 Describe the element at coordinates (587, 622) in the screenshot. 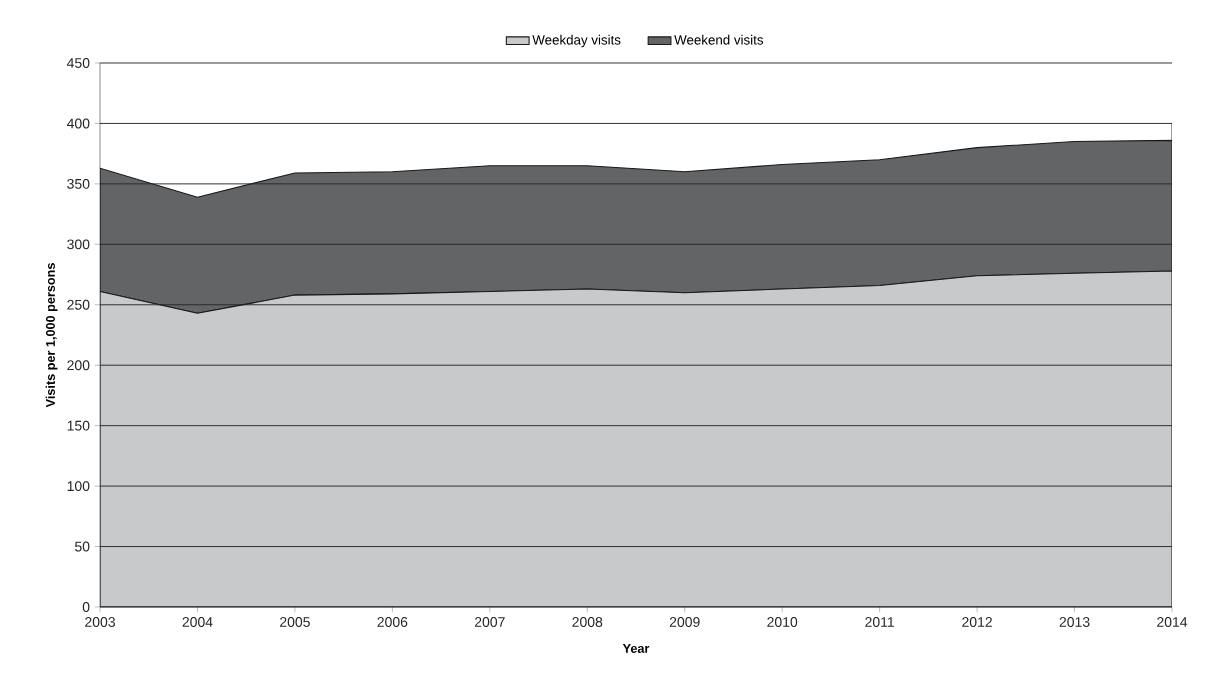

I see `x-tick-label: 2008` at that location.